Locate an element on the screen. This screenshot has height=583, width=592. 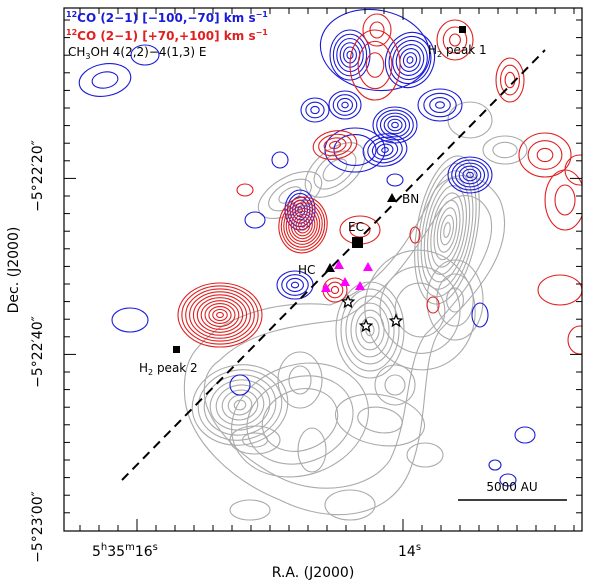
label-h2-peak-1: H2 peak 1 is located at coordinates (457, 51).